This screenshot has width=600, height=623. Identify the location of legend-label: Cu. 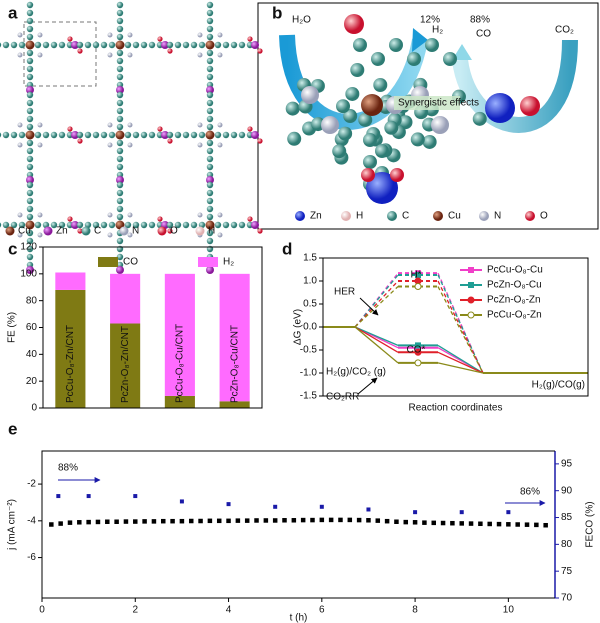
(454, 216).